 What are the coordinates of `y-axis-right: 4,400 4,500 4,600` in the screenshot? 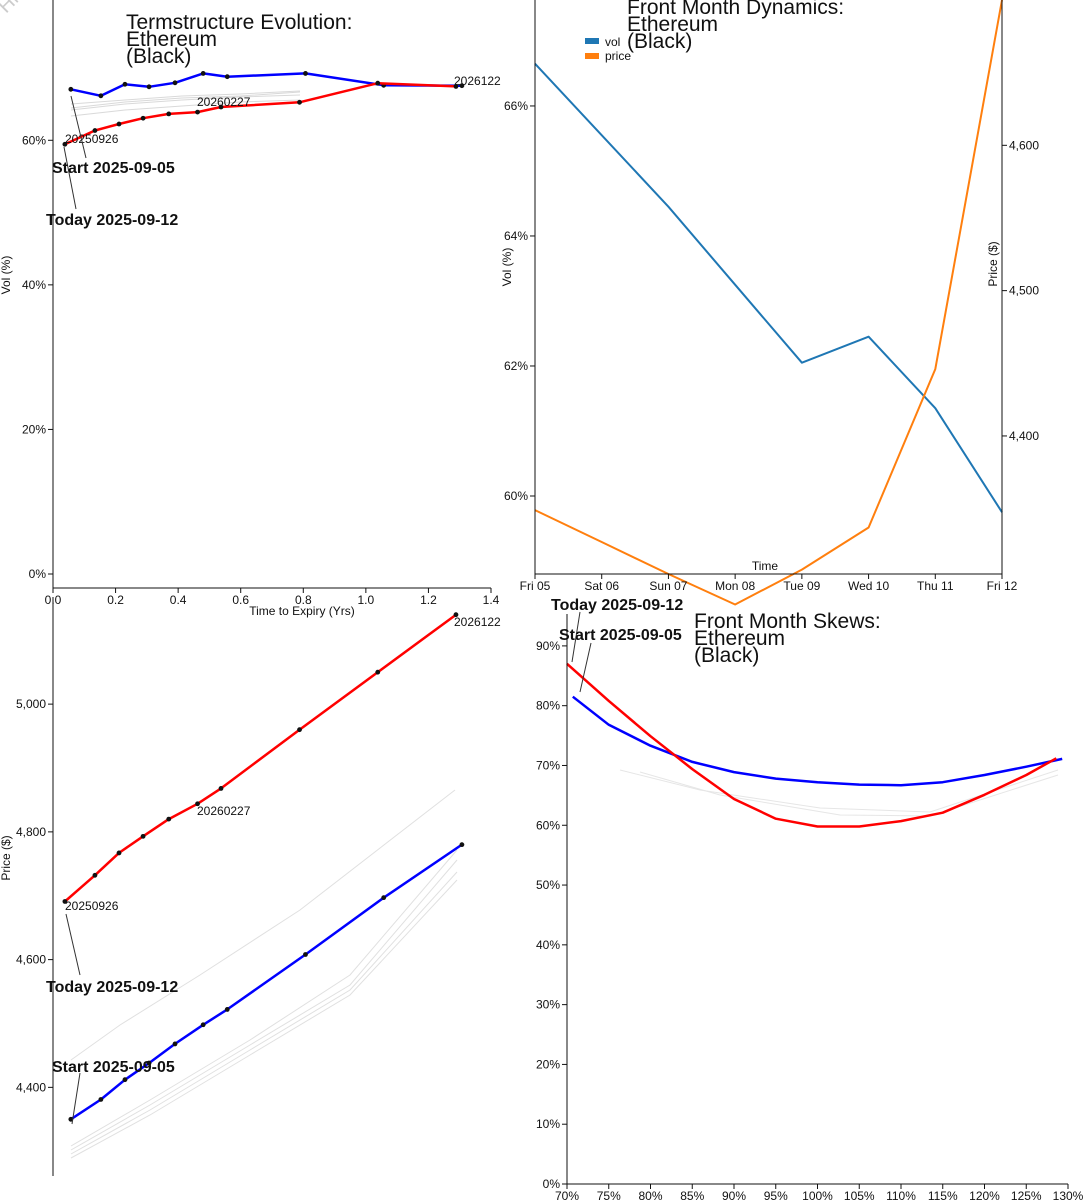 It's located at (1020, 287).